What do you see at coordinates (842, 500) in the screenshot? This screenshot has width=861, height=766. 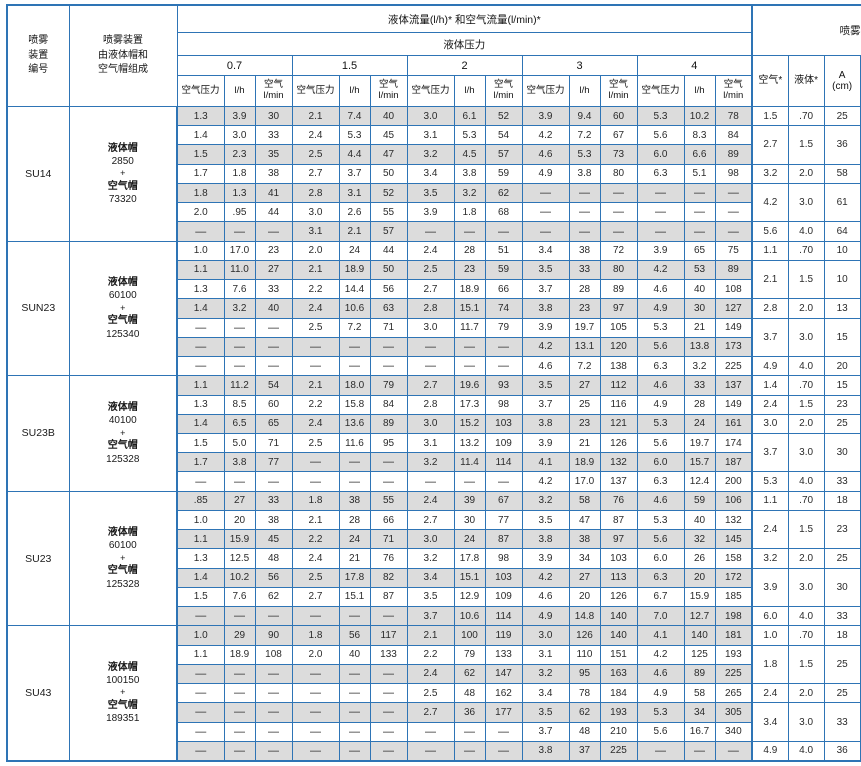 I see `spray-dimension-cell: 18` at bounding box center [842, 500].